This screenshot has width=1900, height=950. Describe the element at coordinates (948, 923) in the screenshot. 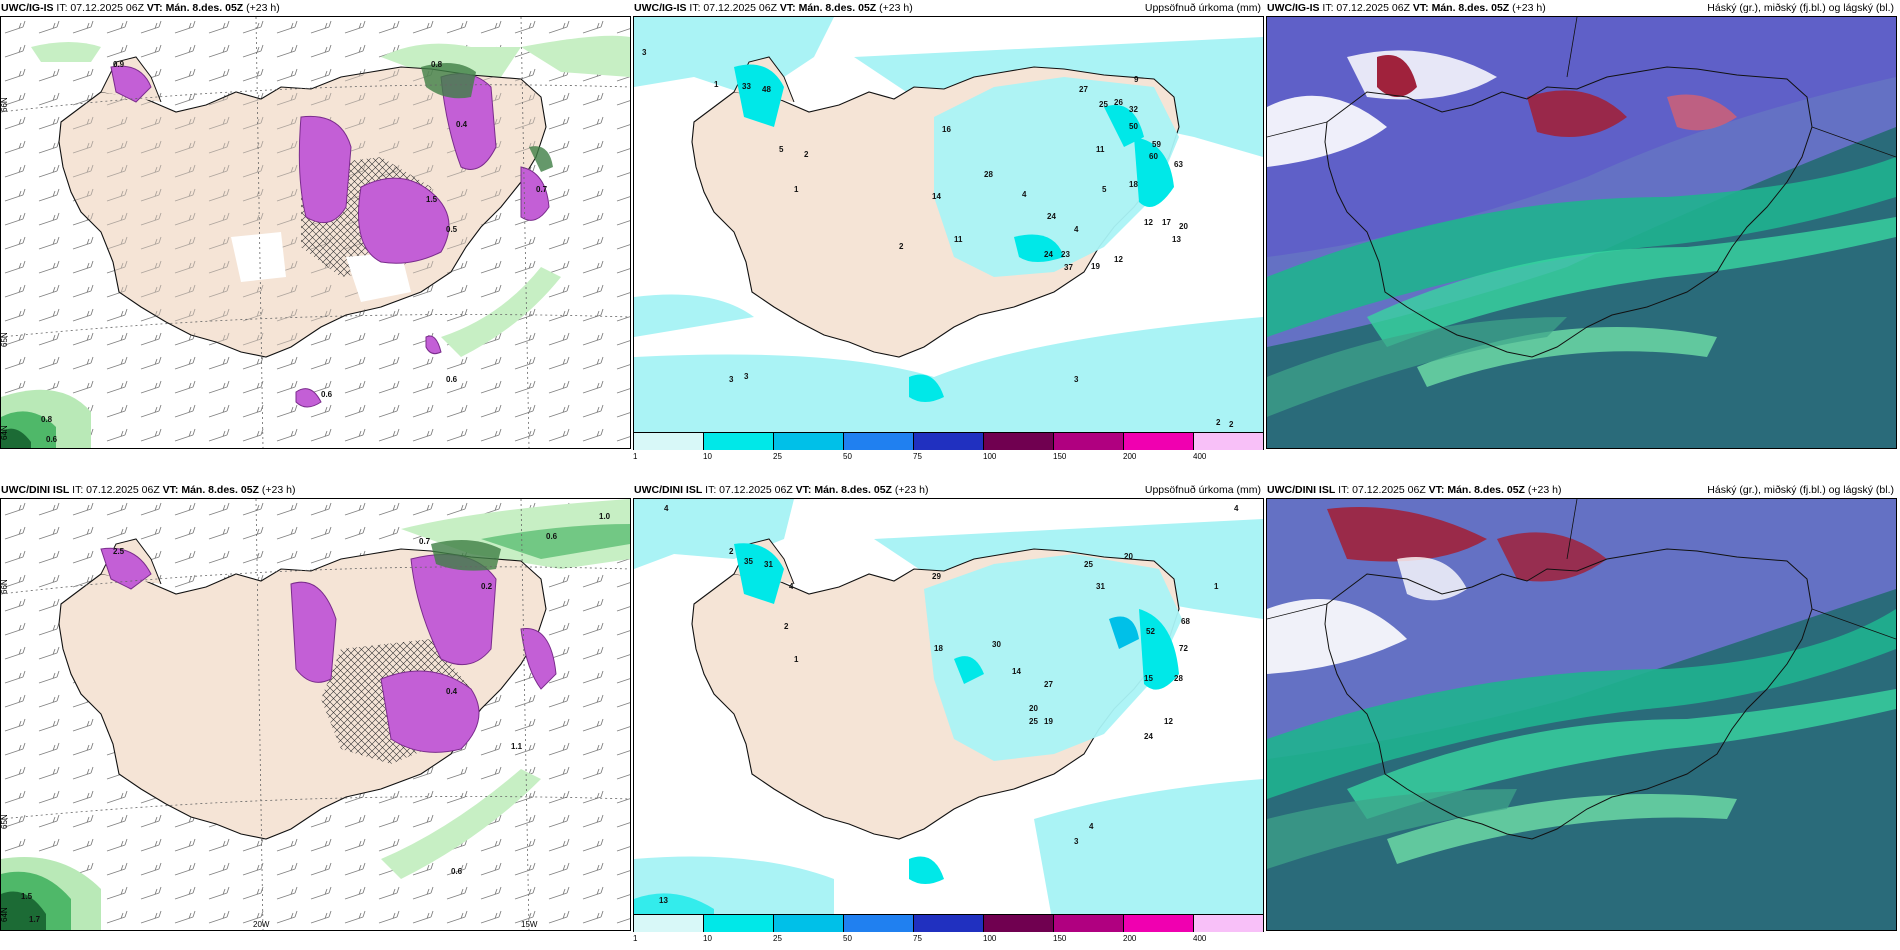

I see `colorbar` at that location.